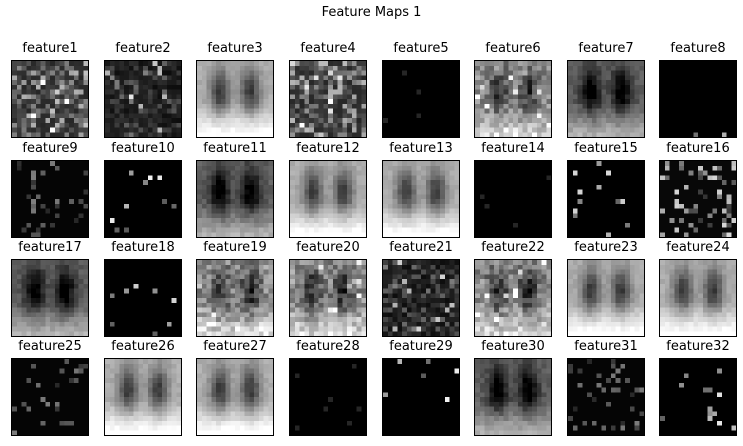 Image resolution: width=743 pixels, height=446 pixels. What do you see at coordinates (371, 12) in the screenshot?
I see `figure-title: Feature Maps 1` at bounding box center [371, 12].